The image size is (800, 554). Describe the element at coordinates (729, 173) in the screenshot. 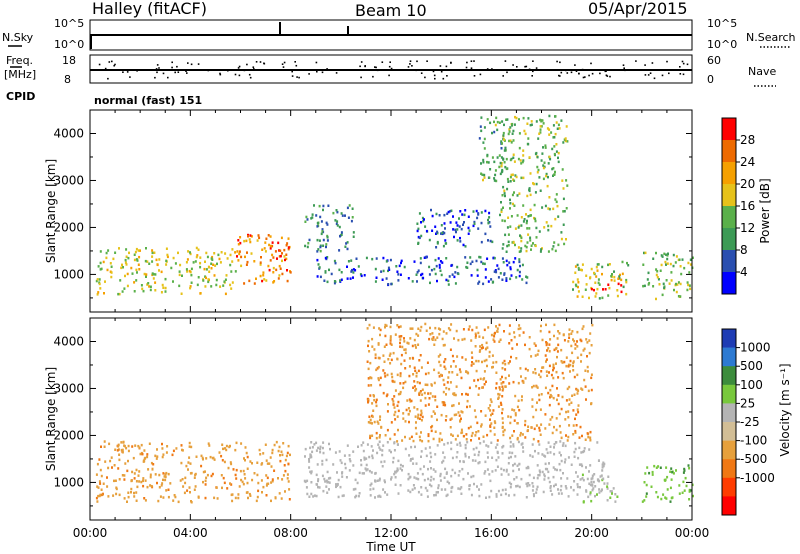

I see `colorbar-swatch` at that location.